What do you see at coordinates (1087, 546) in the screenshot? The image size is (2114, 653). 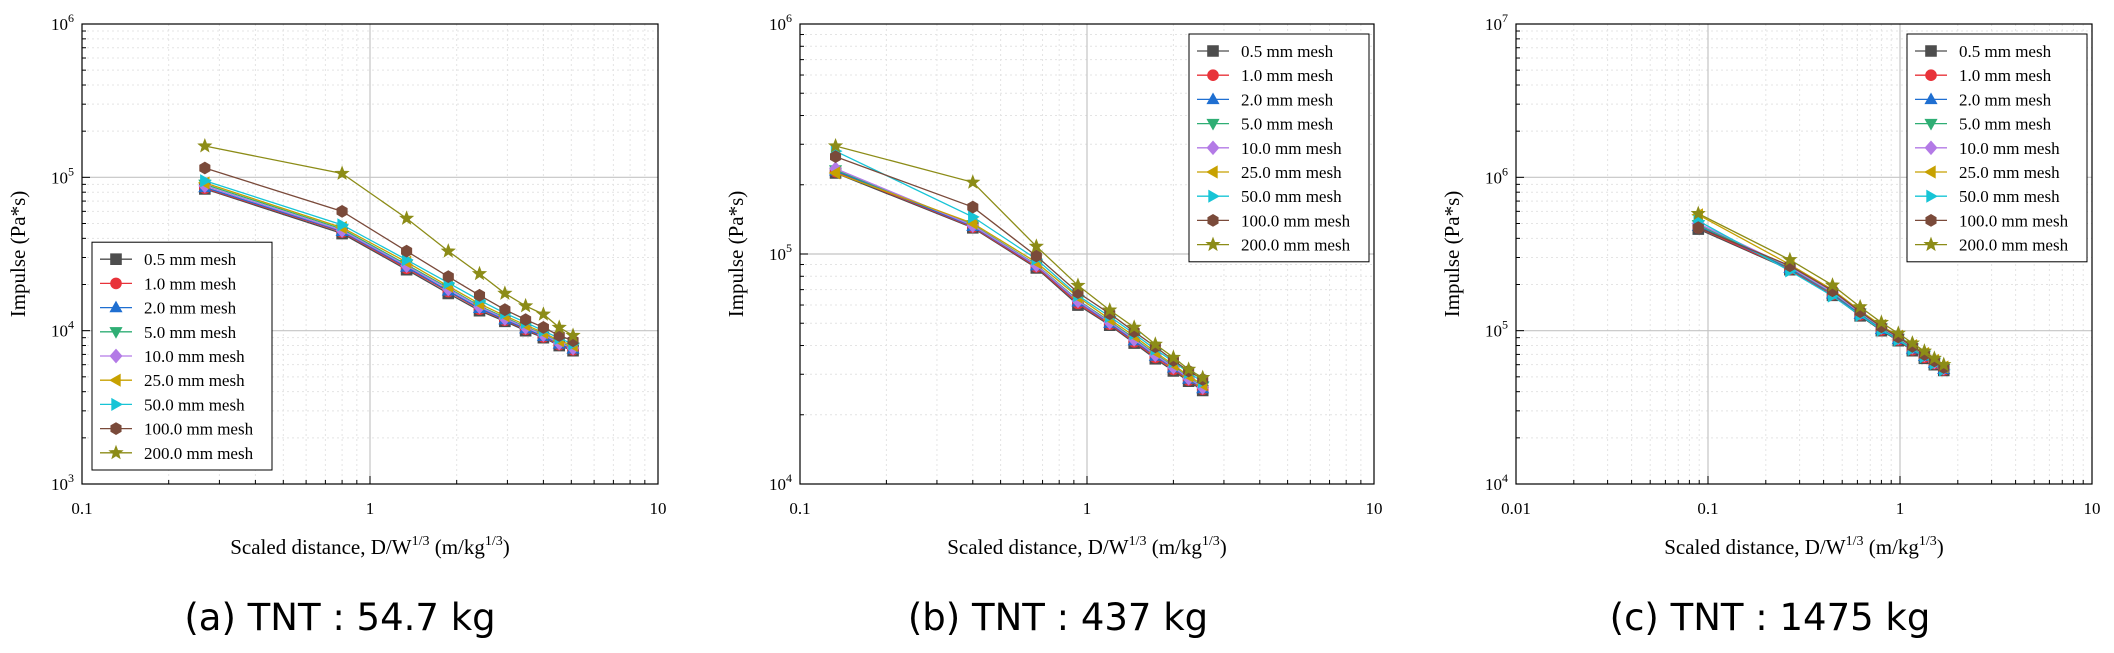 I see `x-axis-label: Scaled distance, D/W1/3 (m/kg1/3)` at bounding box center [1087, 546].